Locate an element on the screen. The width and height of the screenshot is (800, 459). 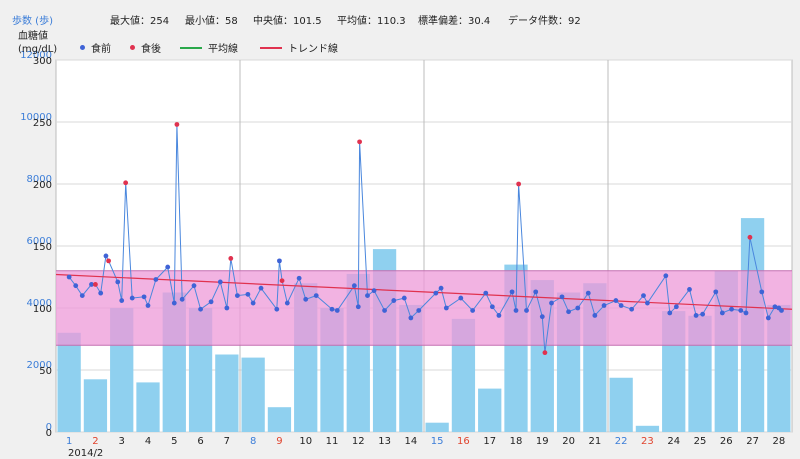
stat-median: 中央値：101.5 is located at coordinates (287, 21).